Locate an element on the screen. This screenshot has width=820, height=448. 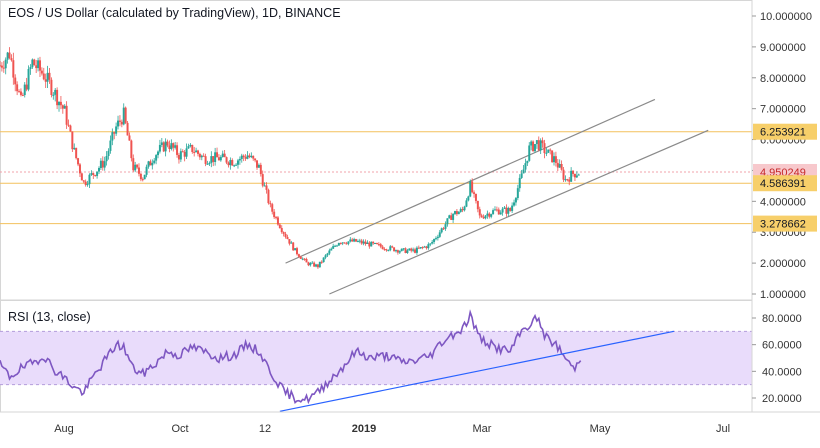
time-axis: Aug Oct 12 2019 Mar May Jul is located at coordinates (410, 423).